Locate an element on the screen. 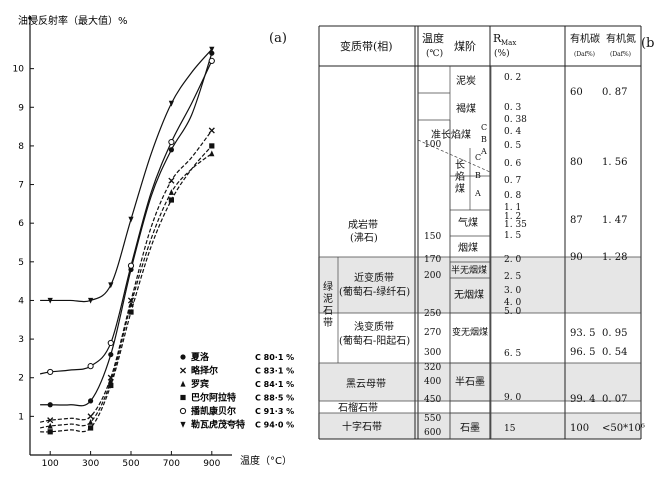 Image resolution: width=655 pixels, height=477 pixels. rmax-value: 0. 4 is located at coordinates (512, 132).